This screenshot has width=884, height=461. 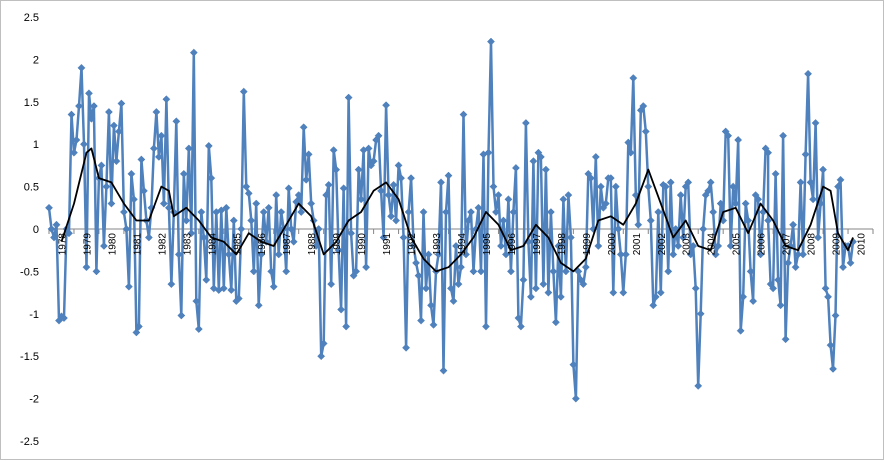 I want to click on x-tick-label: 1990, so click(x=362, y=244).